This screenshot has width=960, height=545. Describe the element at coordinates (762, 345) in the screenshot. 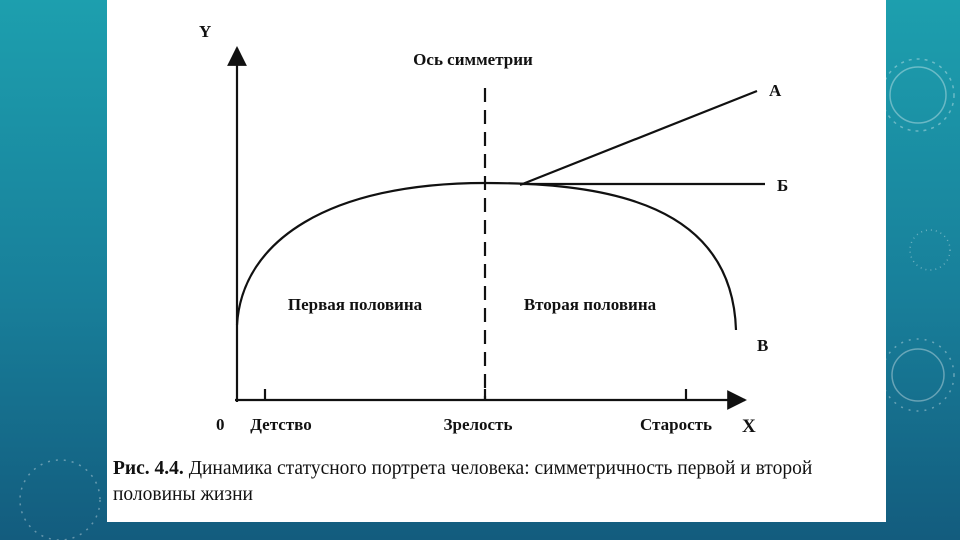

I see `curve-label: В` at that location.